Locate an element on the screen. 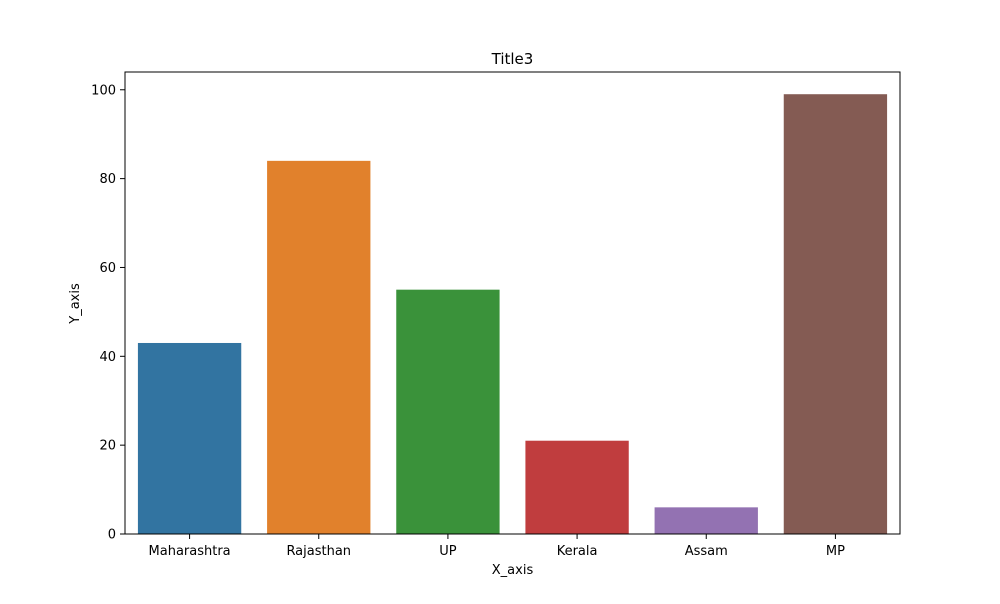 This screenshot has height=604, width=1000. x-tick-label: Assam is located at coordinates (706, 551).